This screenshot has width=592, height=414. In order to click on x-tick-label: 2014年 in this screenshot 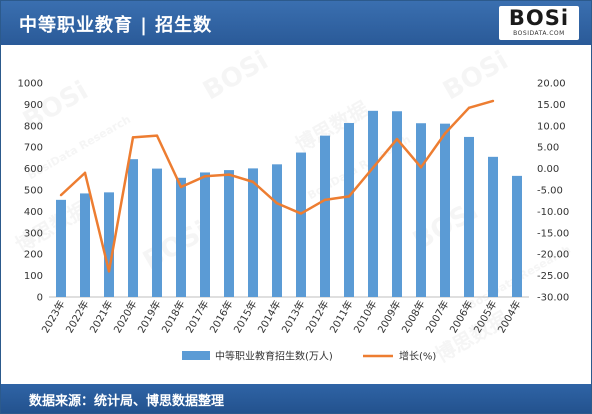, I will do `click(269, 316)`.